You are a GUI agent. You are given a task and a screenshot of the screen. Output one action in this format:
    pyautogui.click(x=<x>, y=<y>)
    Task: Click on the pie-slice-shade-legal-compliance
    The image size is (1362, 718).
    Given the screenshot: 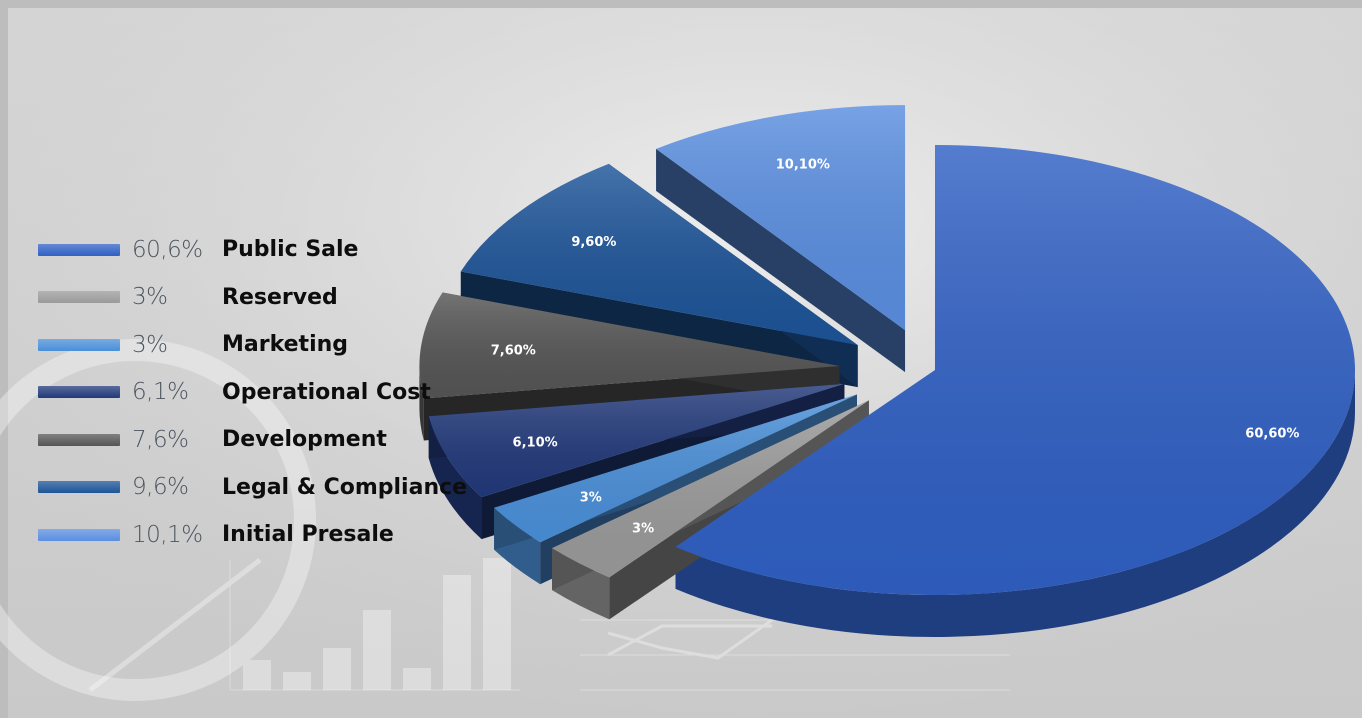 What is the action you would take?
    pyautogui.click(x=659, y=254)
    